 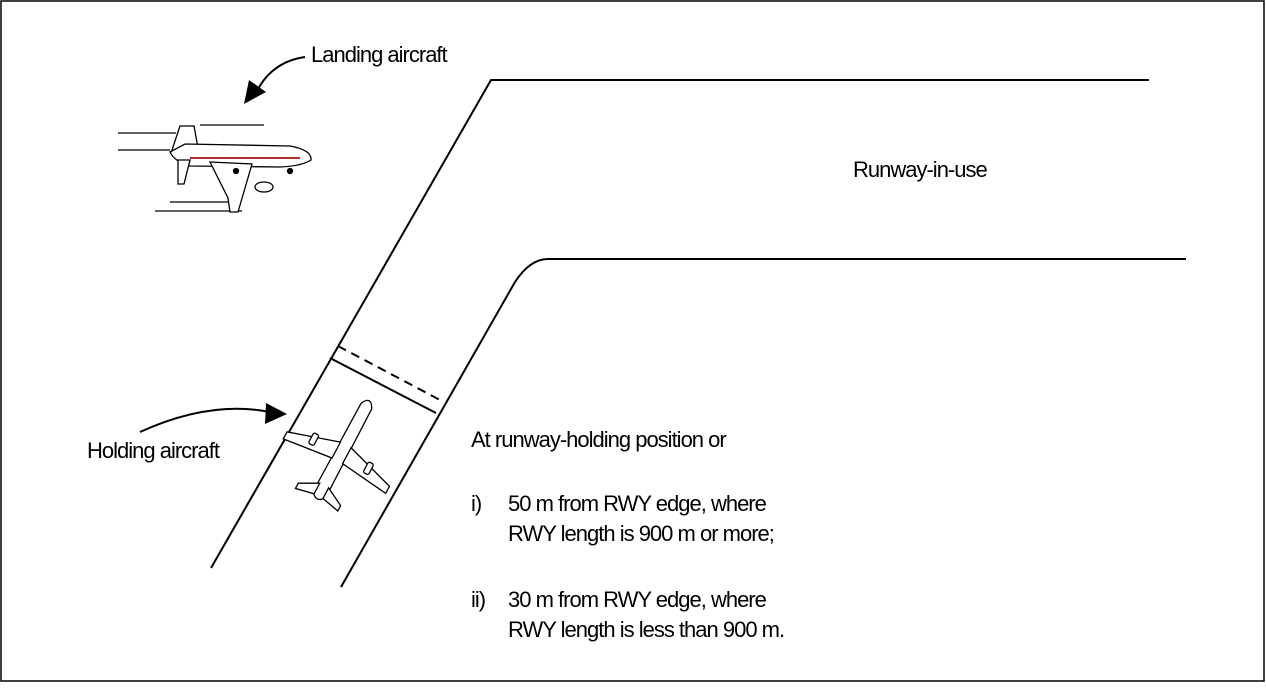 What do you see at coordinates (336, 455) in the screenshot?
I see `holding-aircraft-icon` at bounding box center [336, 455].